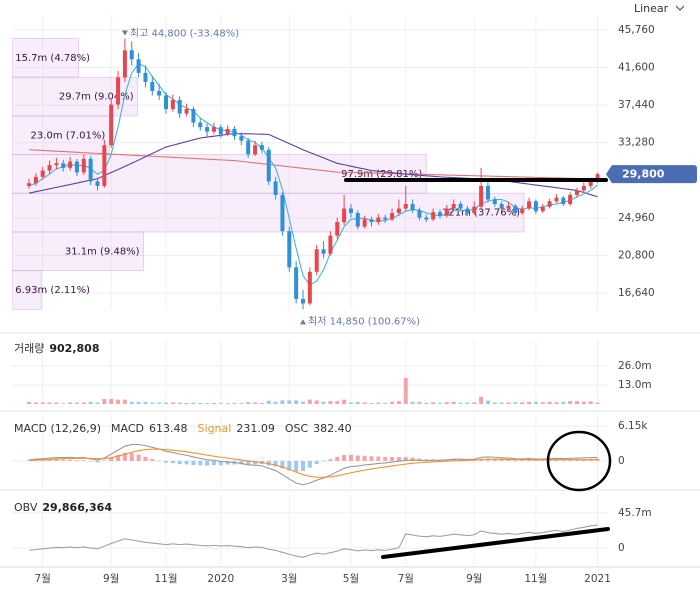 The height and width of the screenshot is (597, 700). What do you see at coordinates (636, 143) in the screenshot?
I see `y-tick-label: 33,280` at bounding box center [636, 143].